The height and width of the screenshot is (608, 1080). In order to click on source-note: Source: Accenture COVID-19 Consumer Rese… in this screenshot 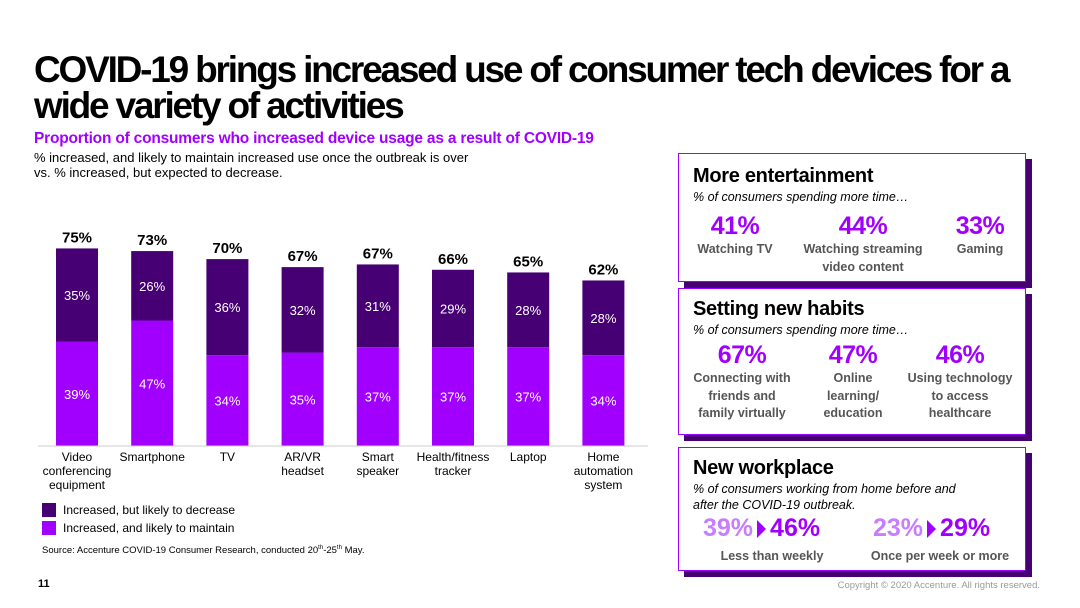, I will do `click(203, 551)`.